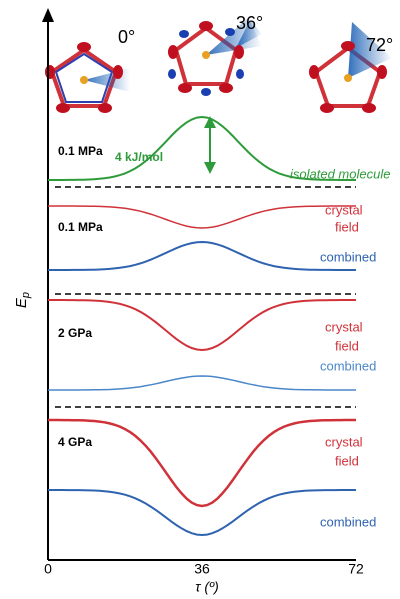  Describe the element at coordinates (126, 37) in the screenshot. I see `angle-label: 0°` at that location.